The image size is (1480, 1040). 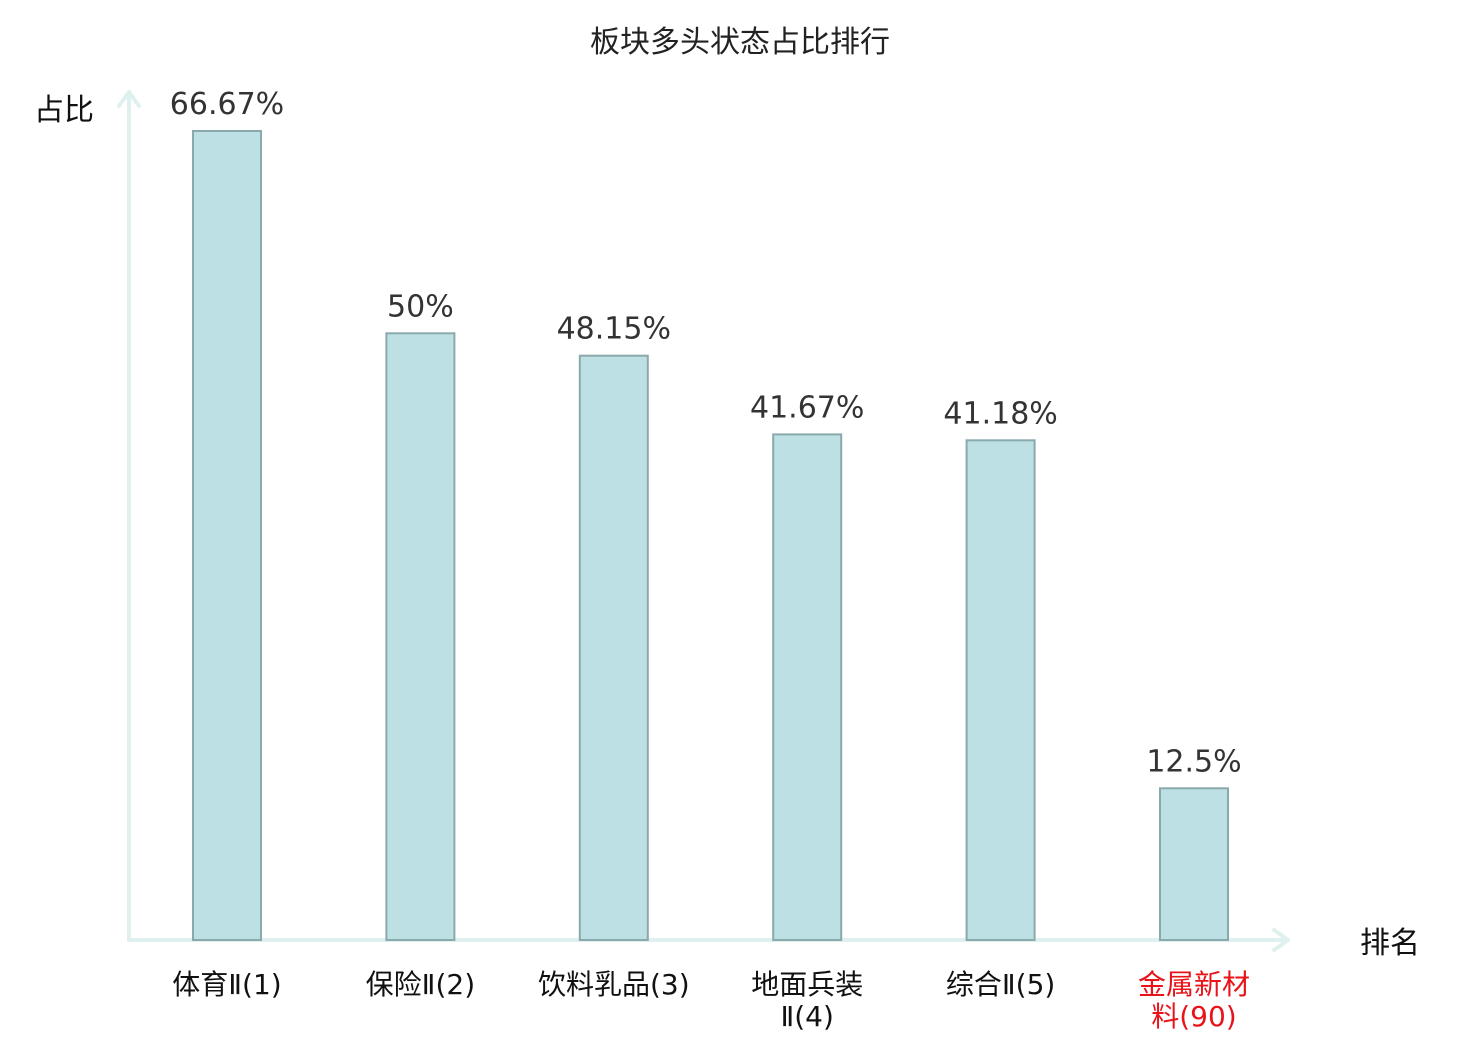 I want to click on category-label-6-line-1: 金属新材, so click(x=1194, y=984).